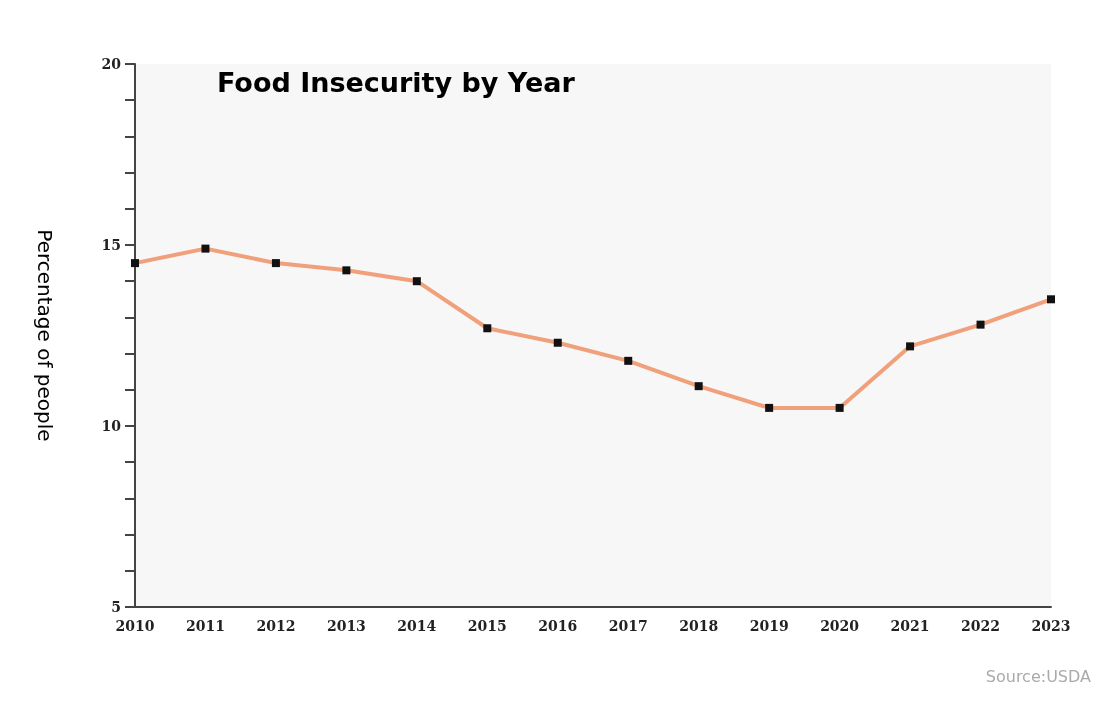 This screenshot has height=702, width=1113. What do you see at coordinates (111, 426) in the screenshot?
I see `y-tick-label: 10` at bounding box center [111, 426].